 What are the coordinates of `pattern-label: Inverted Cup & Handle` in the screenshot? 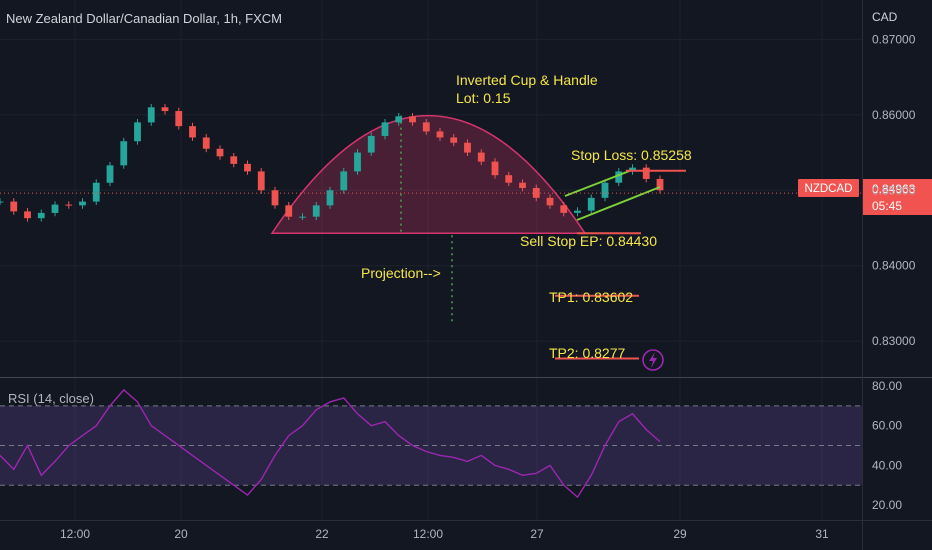 It's located at (527, 80).